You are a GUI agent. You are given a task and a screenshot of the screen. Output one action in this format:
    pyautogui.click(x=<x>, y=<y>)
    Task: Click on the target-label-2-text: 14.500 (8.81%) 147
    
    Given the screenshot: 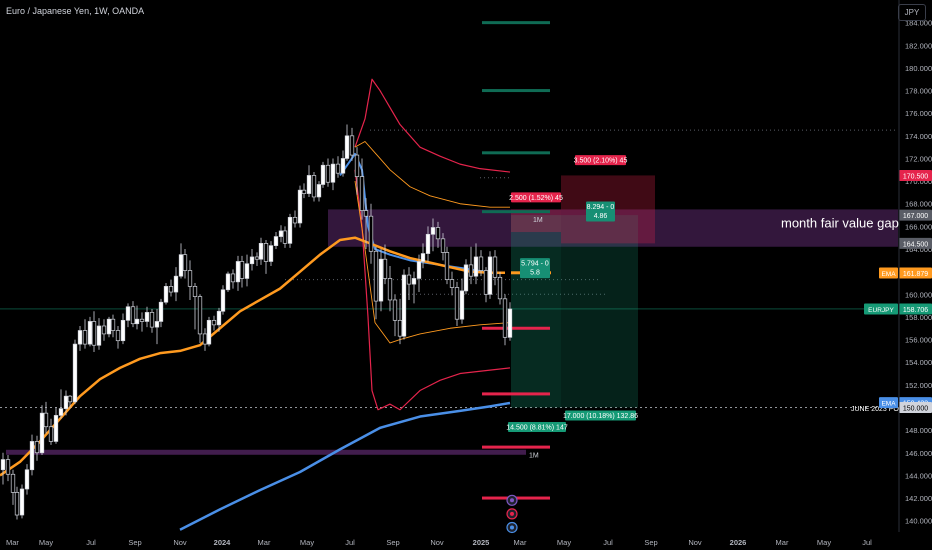 What is the action you would take?
    pyautogui.click(x=537, y=427)
    